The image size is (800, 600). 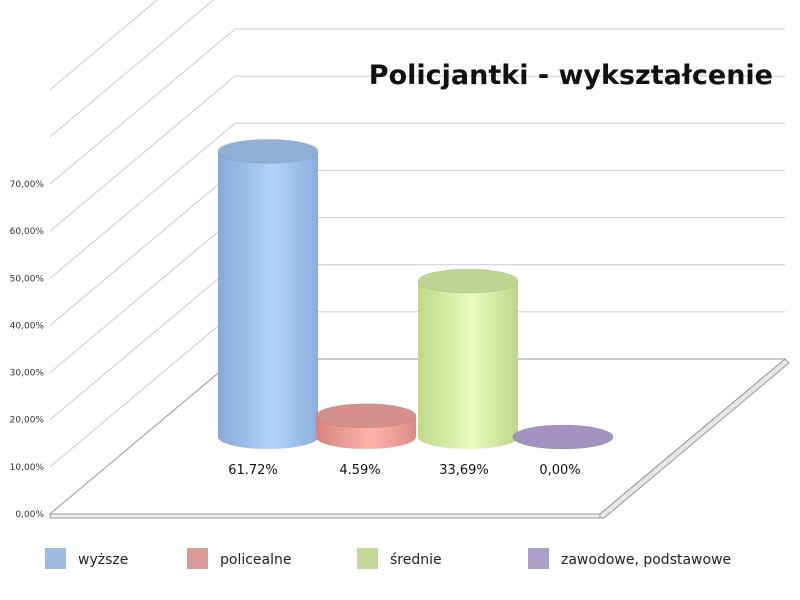 I want to click on y-tick-label: 70,00%, so click(x=27, y=185).